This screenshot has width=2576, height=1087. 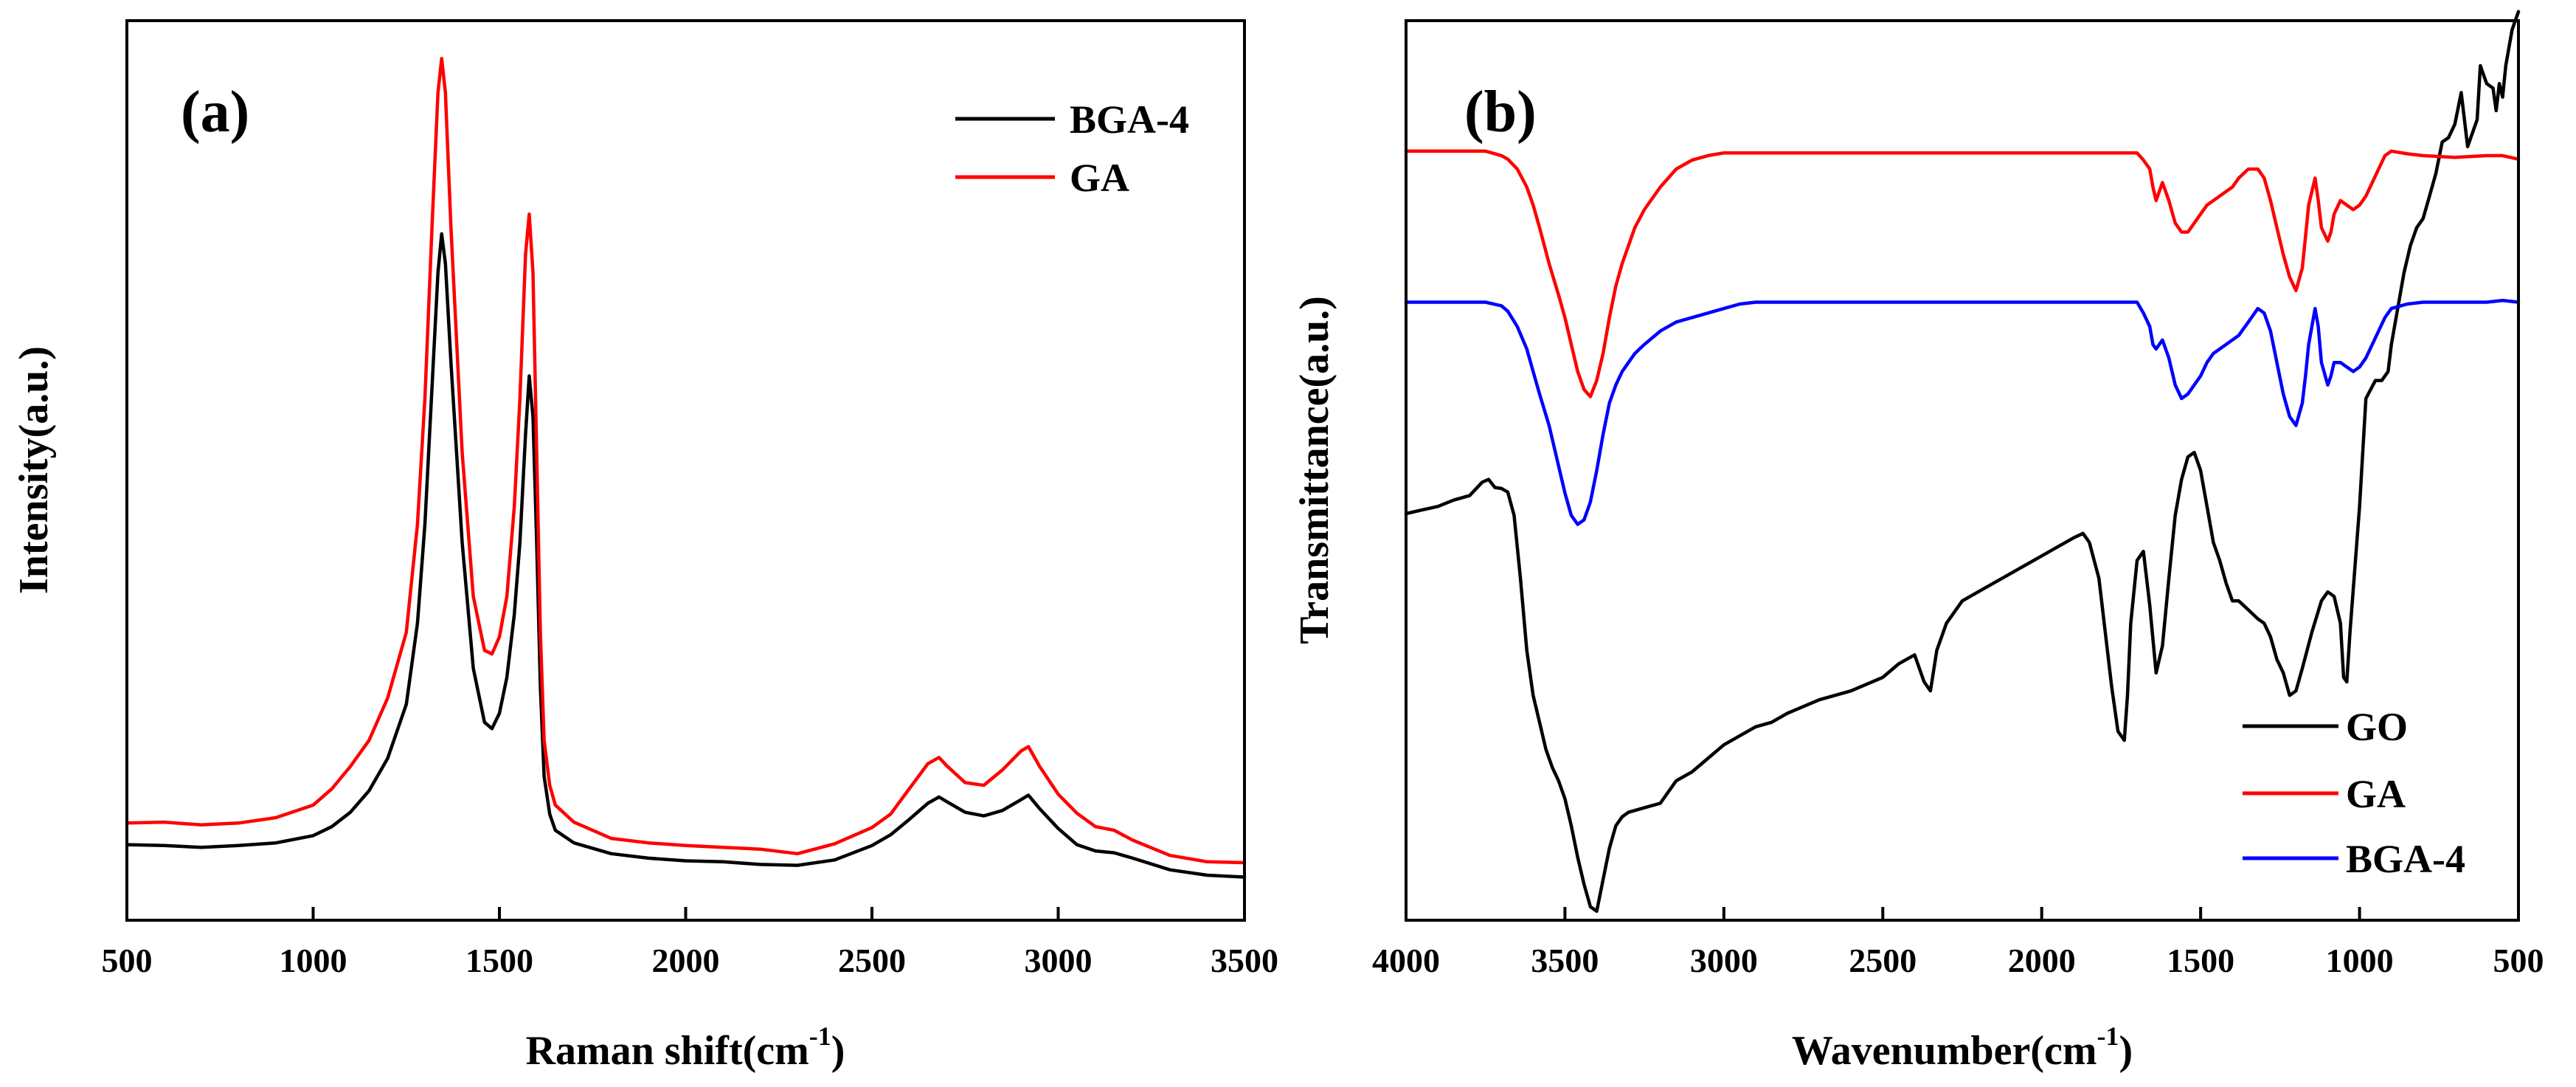 What do you see at coordinates (1501, 112) in the screenshot?
I see `panel-b-label: (b)` at bounding box center [1501, 112].